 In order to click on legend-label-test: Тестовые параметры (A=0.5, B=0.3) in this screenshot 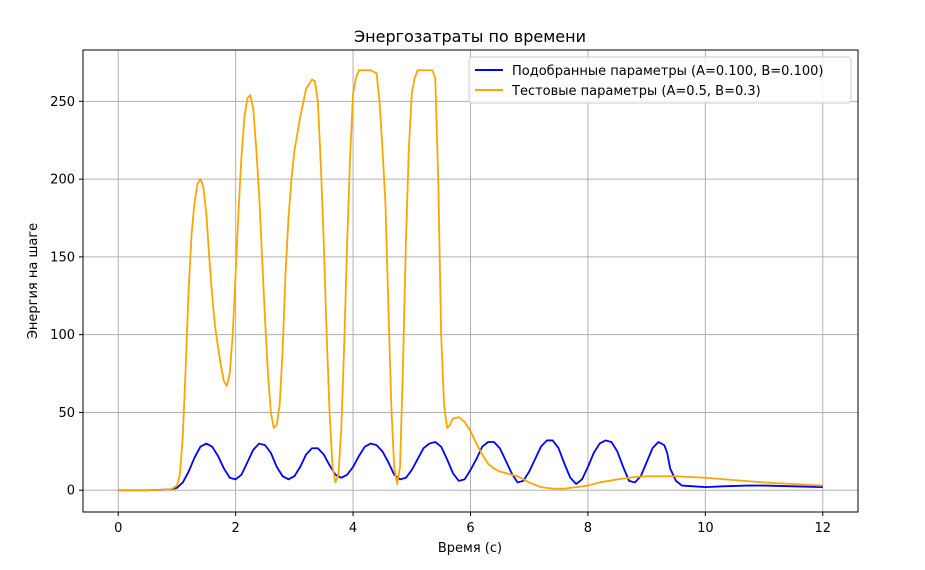, I will do `click(636, 91)`.